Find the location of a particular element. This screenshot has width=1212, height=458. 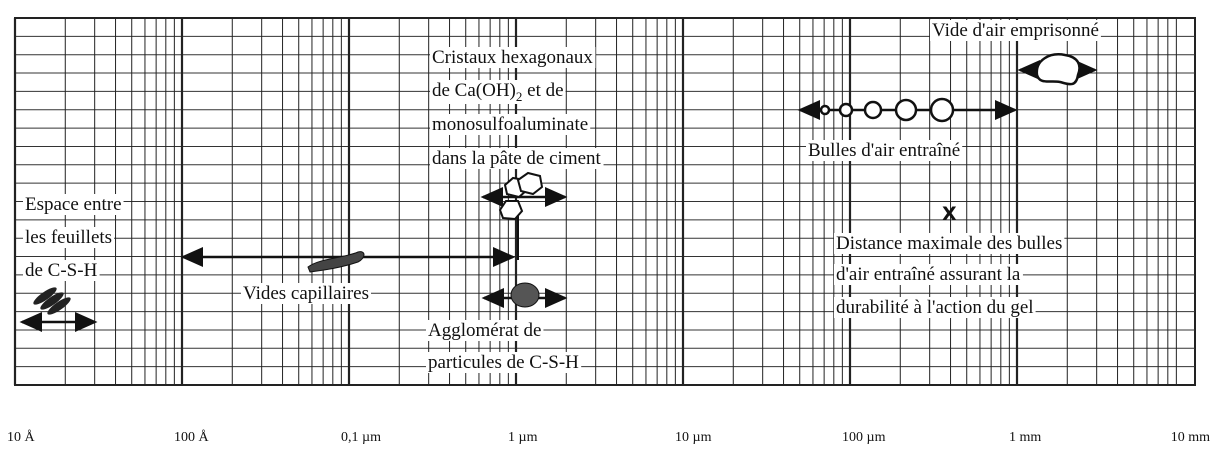

entrapped-air-icon is located at coordinates (1058, 69).